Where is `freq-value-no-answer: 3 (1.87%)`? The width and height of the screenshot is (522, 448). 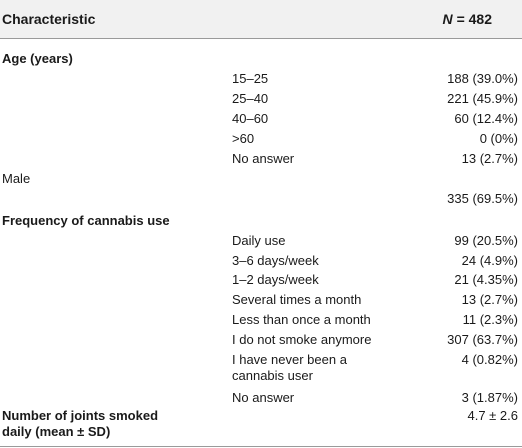 freq-value-no-answer: 3 (1.87%) is located at coordinates (489, 397).